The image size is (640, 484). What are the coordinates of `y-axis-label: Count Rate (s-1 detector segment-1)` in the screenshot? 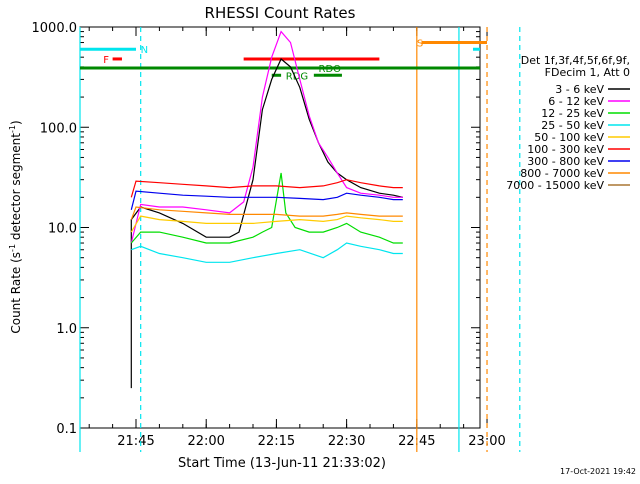 It's located at (15, 226).